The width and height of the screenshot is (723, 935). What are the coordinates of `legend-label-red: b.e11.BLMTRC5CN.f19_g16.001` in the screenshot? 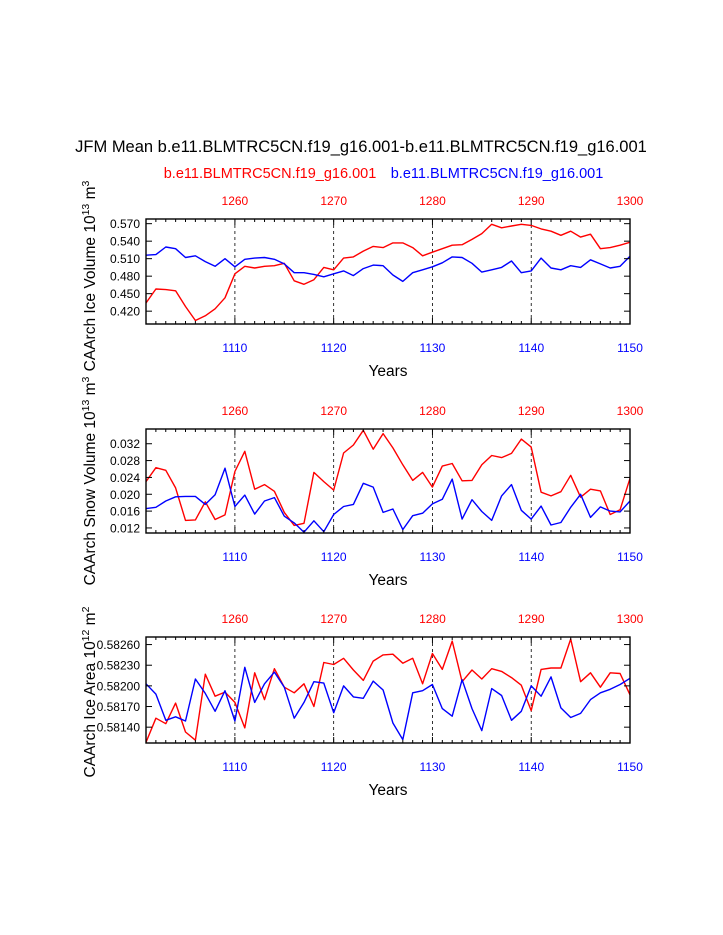 It's located at (270, 174).